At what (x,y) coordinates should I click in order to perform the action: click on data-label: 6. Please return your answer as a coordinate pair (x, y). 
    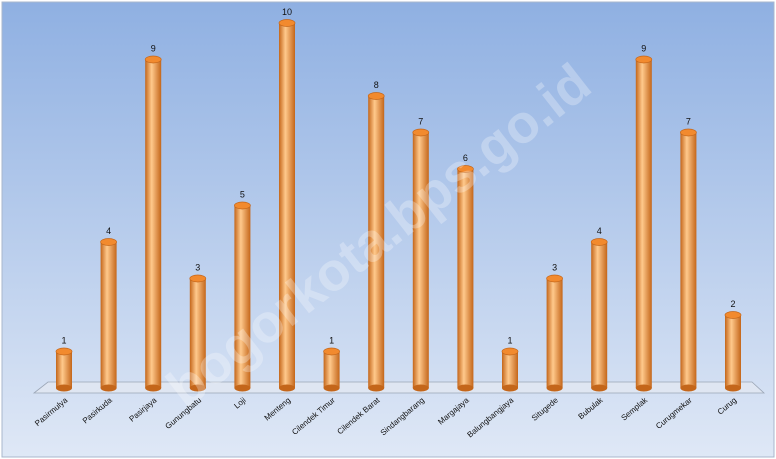
    Looking at the image, I should click on (465, 158).